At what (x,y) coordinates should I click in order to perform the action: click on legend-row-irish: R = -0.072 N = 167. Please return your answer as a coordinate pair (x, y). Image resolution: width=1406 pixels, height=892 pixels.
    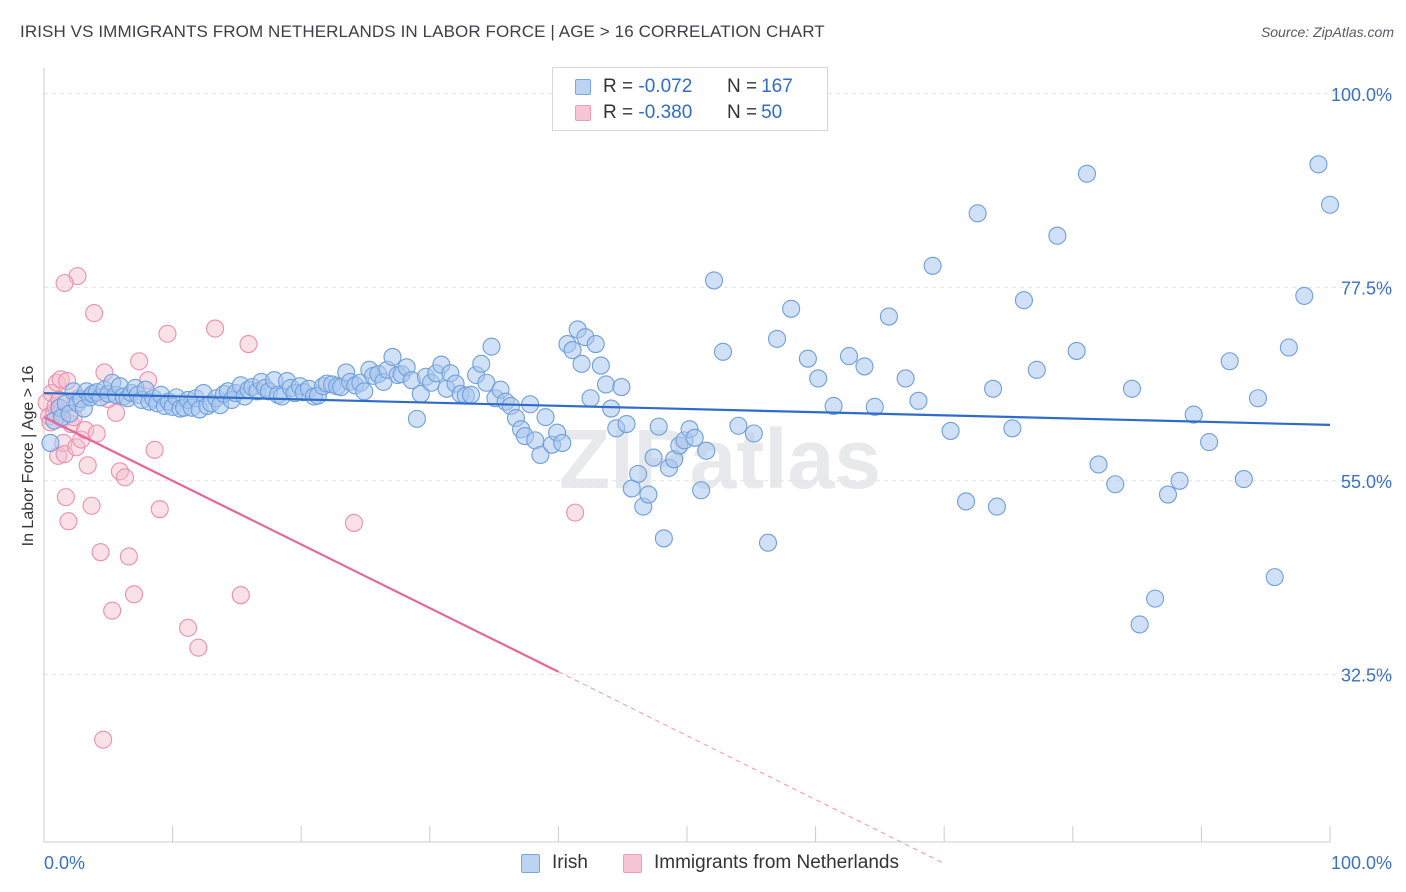
    Looking at the image, I should click on (684, 87).